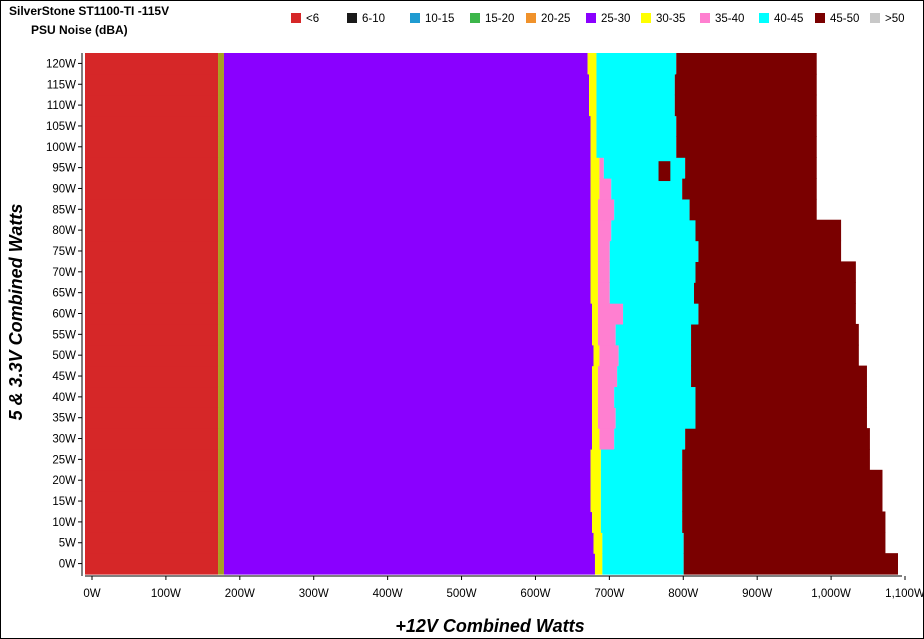 Image resolution: width=924 pixels, height=639 pixels. Describe the element at coordinates (373, 19) in the screenshot. I see `legend-label: 6-10` at that location.